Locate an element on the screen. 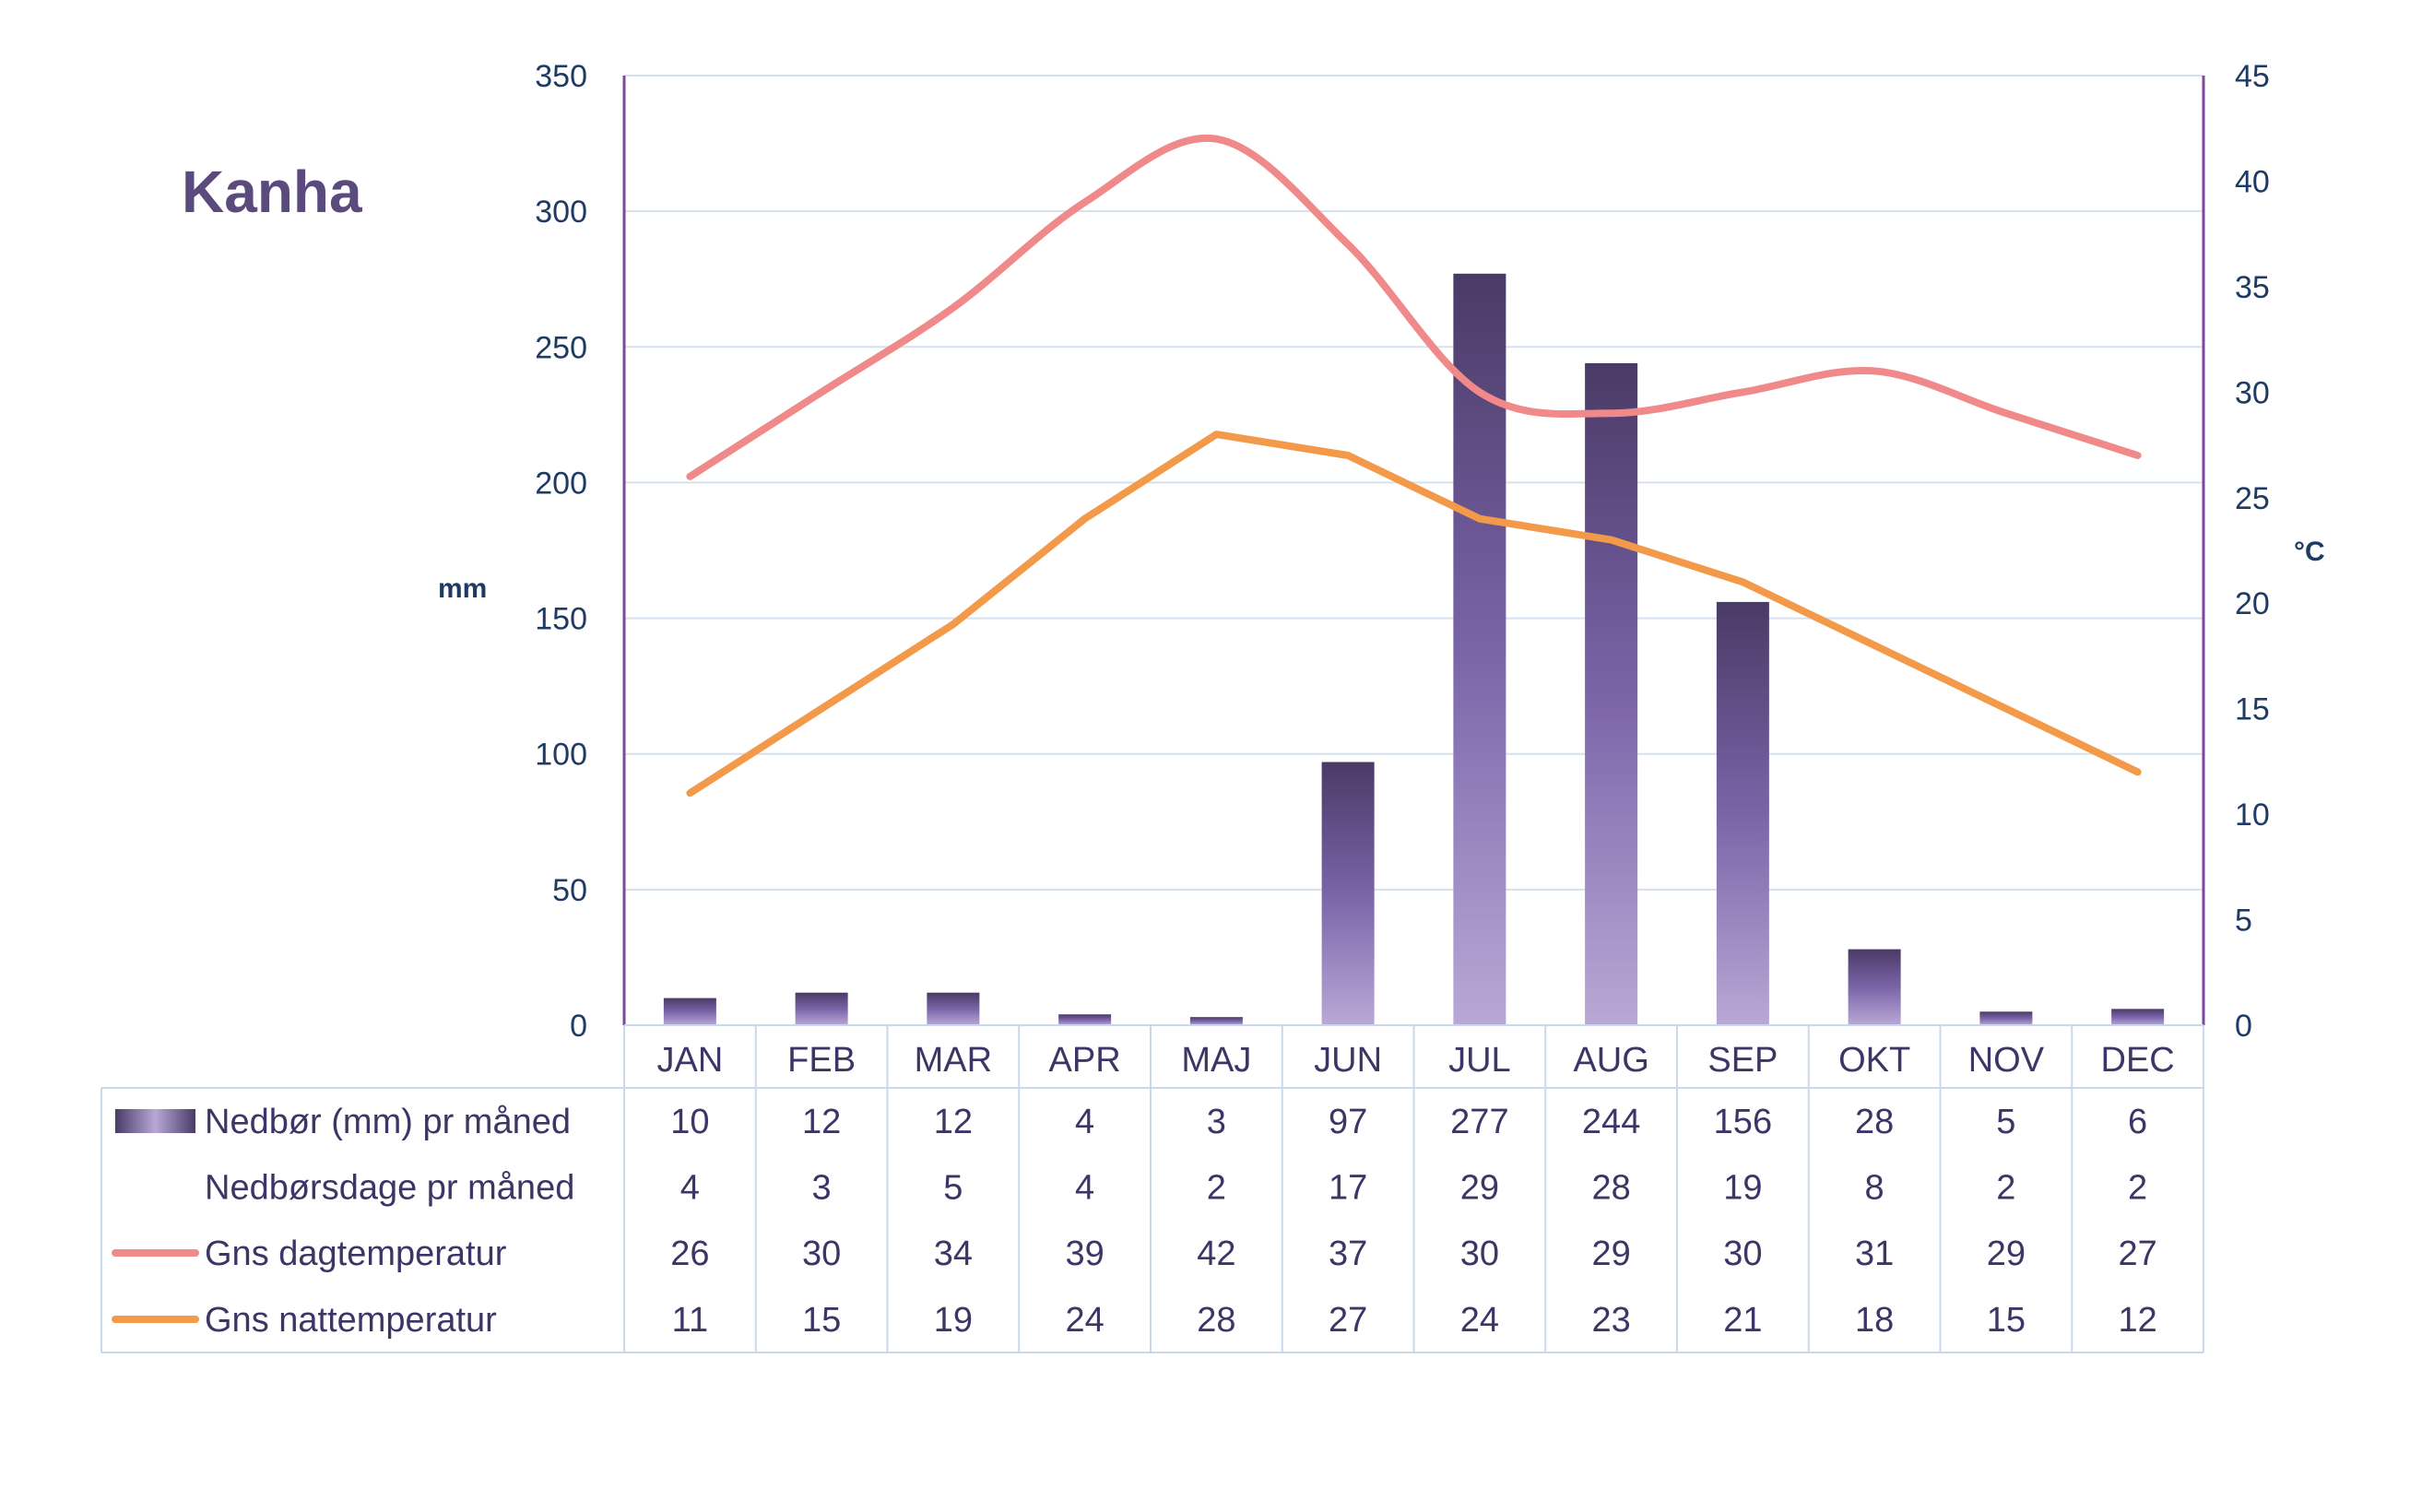 This screenshot has height=1512, width=2410. table-cell: 97 is located at coordinates (1348, 1122).